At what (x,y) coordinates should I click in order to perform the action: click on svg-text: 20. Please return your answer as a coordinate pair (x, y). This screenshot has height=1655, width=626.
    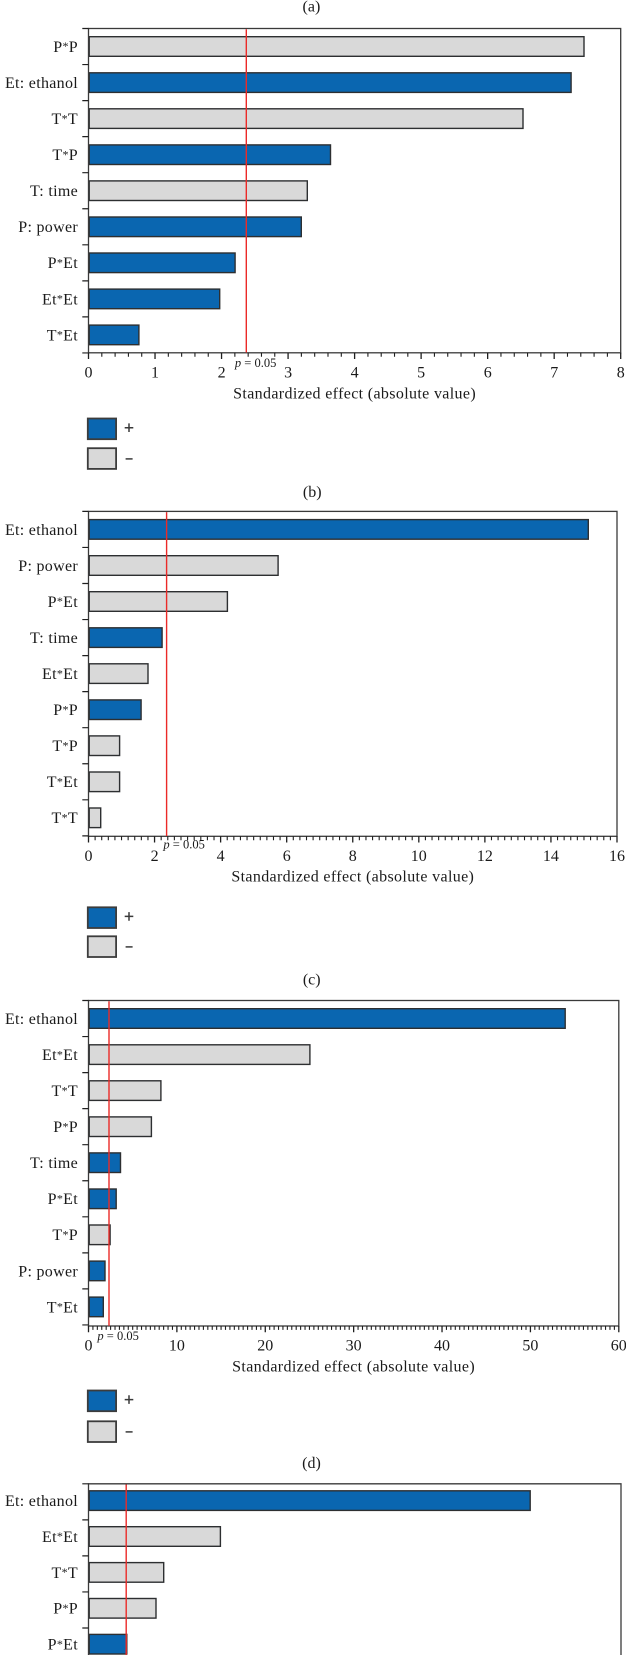
    Looking at the image, I should click on (265, 1346).